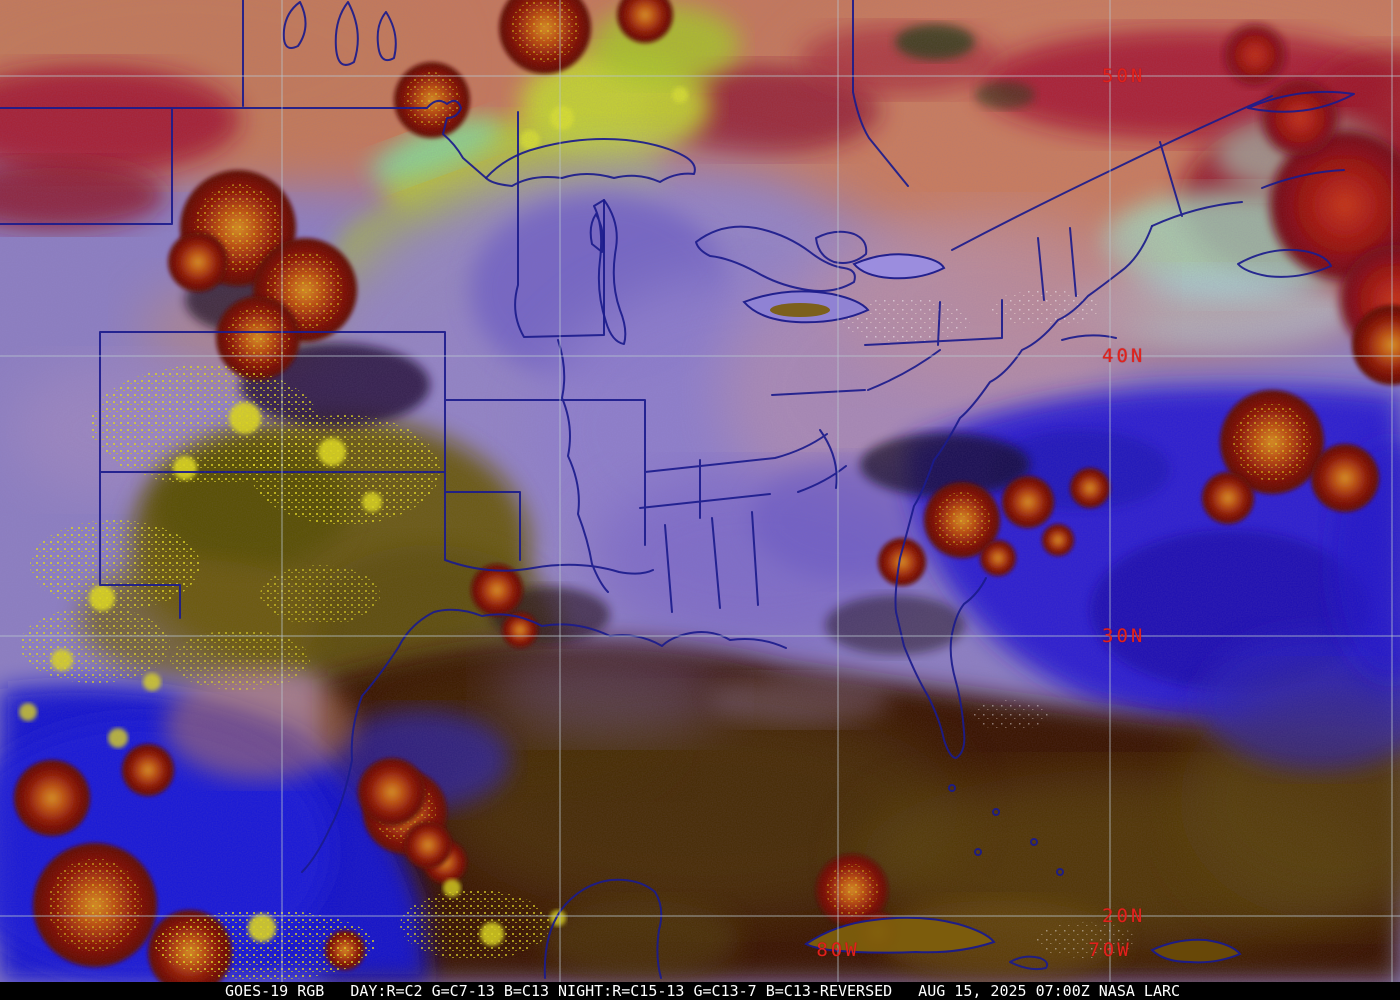  Describe the element at coordinates (1004, 991) in the screenshot. I see `caption-timestamp: AUG 15, 2025 07:00Z` at that location.